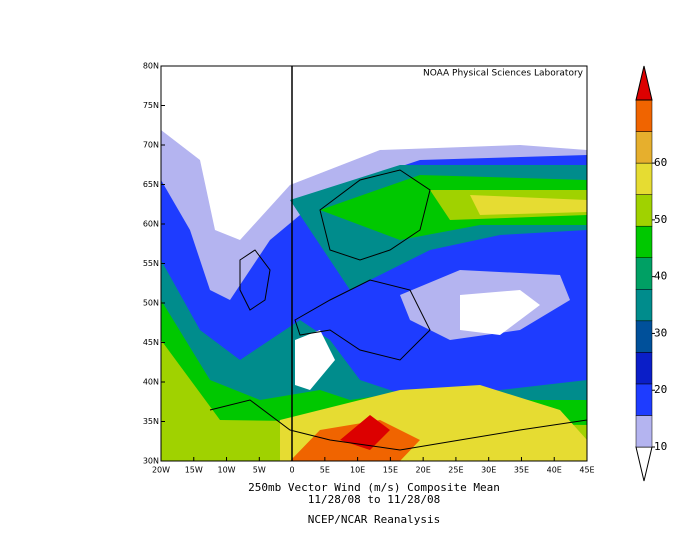  Describe the element at coordinates (151, 224) in the screenshot. I see `lat-label: 60N` at that location.